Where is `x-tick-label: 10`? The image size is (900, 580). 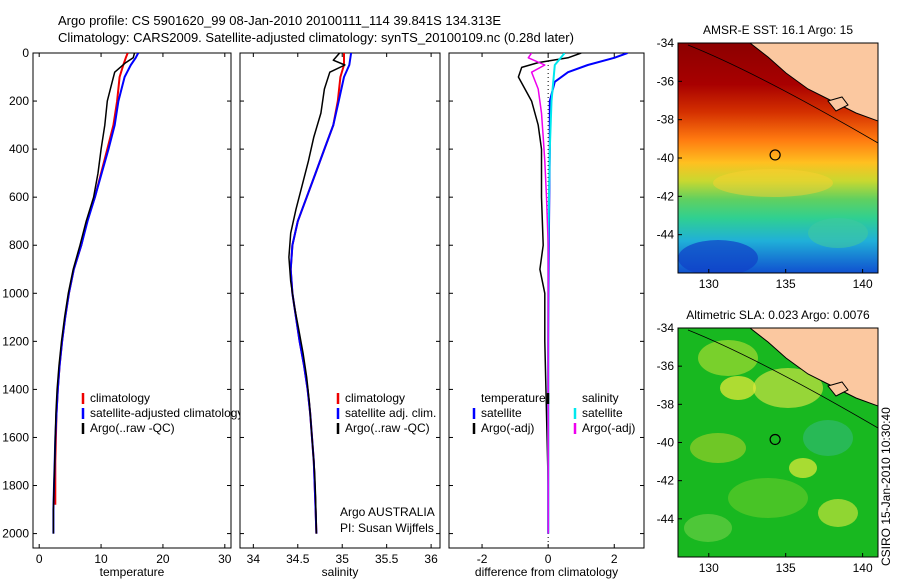 x-tick-label: 10 is located at coordinates (101, 559).